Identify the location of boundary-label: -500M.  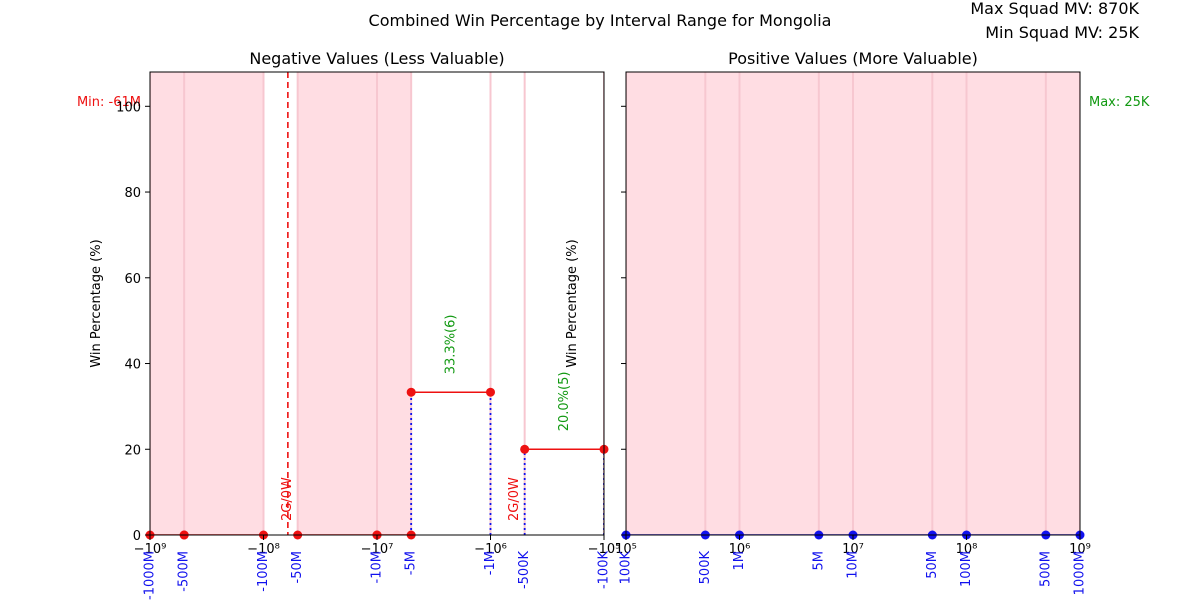
(184, 571).